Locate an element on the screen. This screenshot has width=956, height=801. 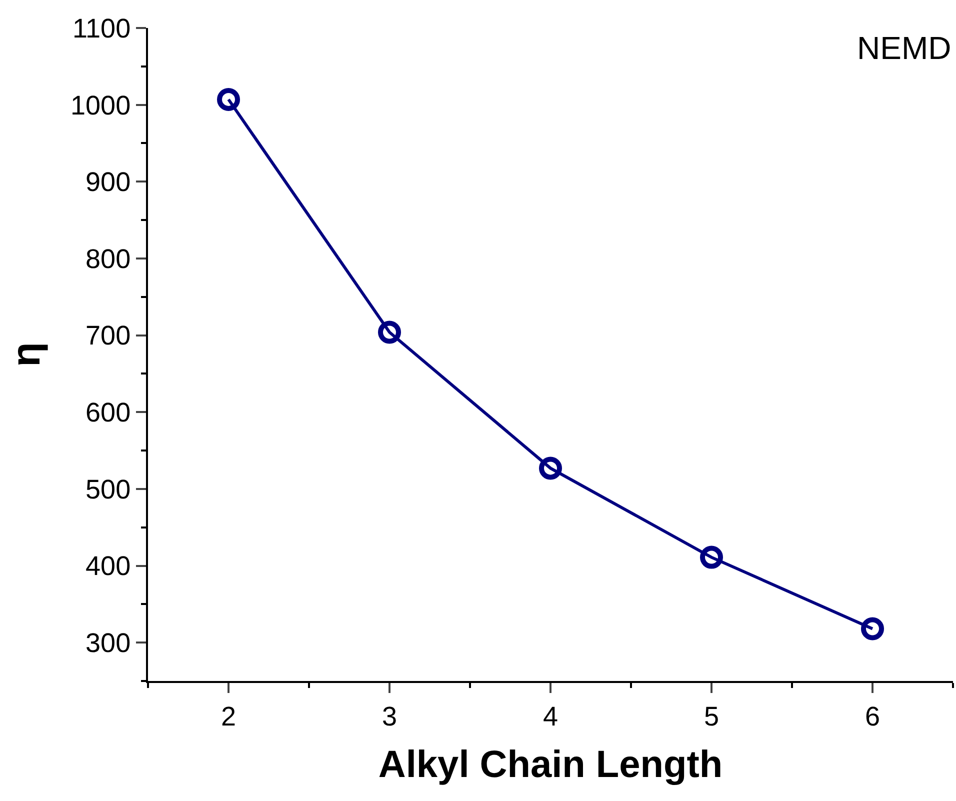
x-axis-title: Alkyl Chain Length is located at coordinates (550, 765).